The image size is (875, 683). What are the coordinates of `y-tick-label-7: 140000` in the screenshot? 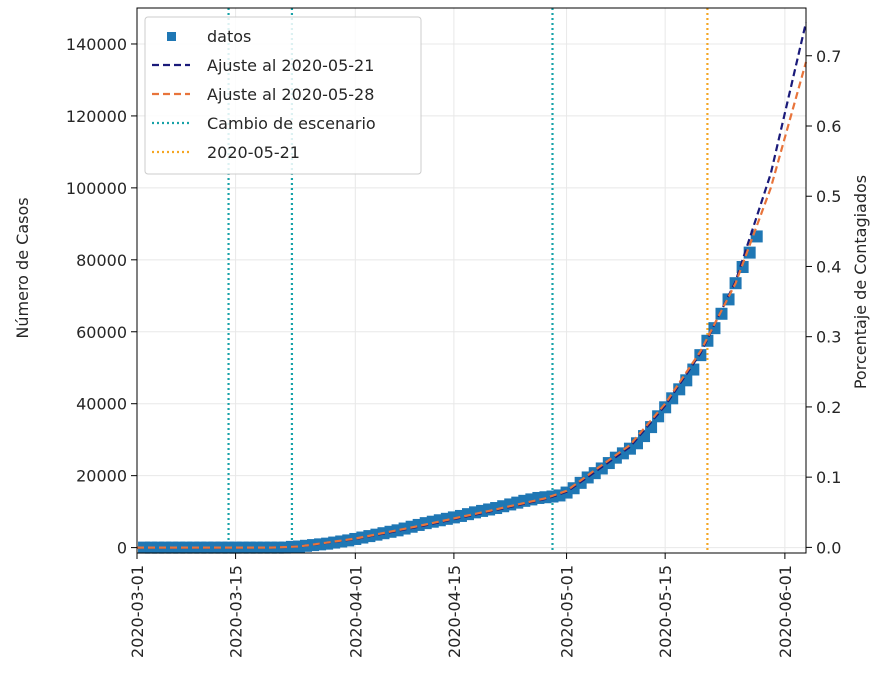 It's located at (96, 44).